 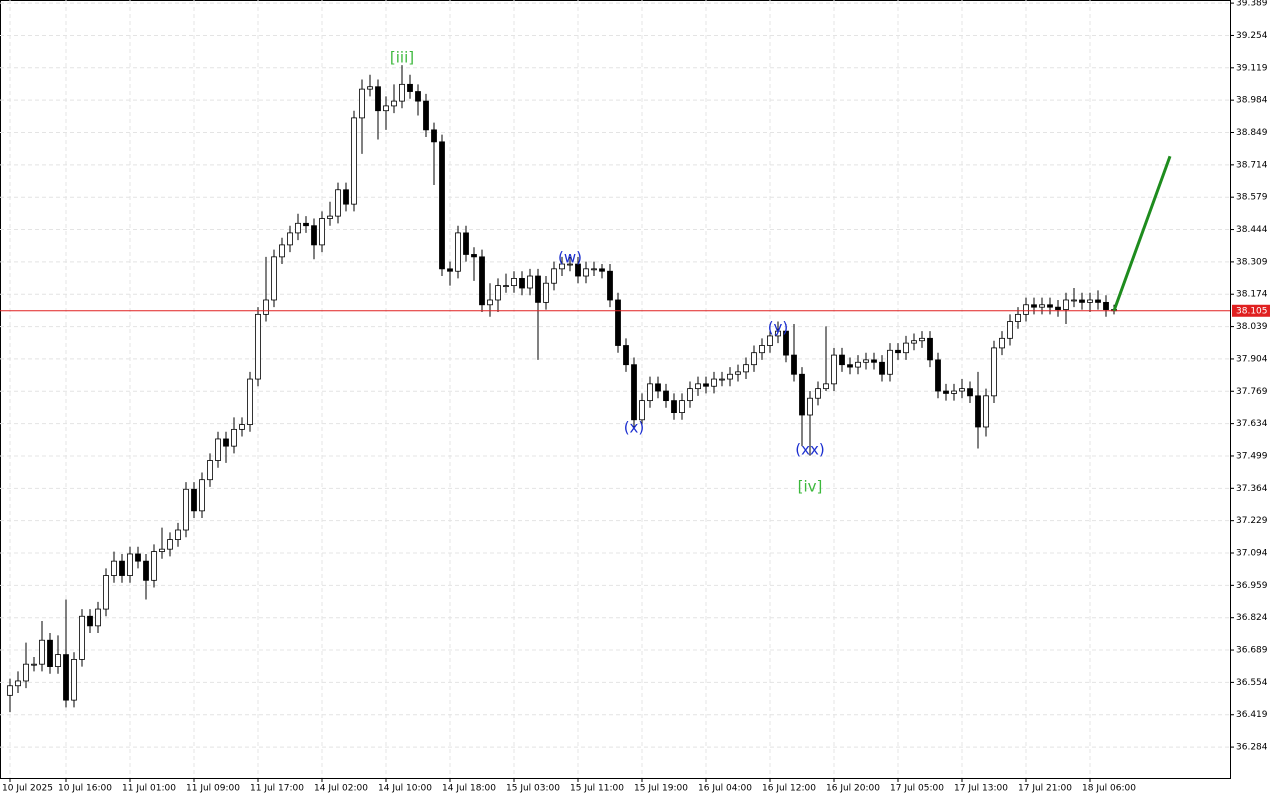 I want to click on y-tick-label: 37.229, so click(x=1252, y=521).